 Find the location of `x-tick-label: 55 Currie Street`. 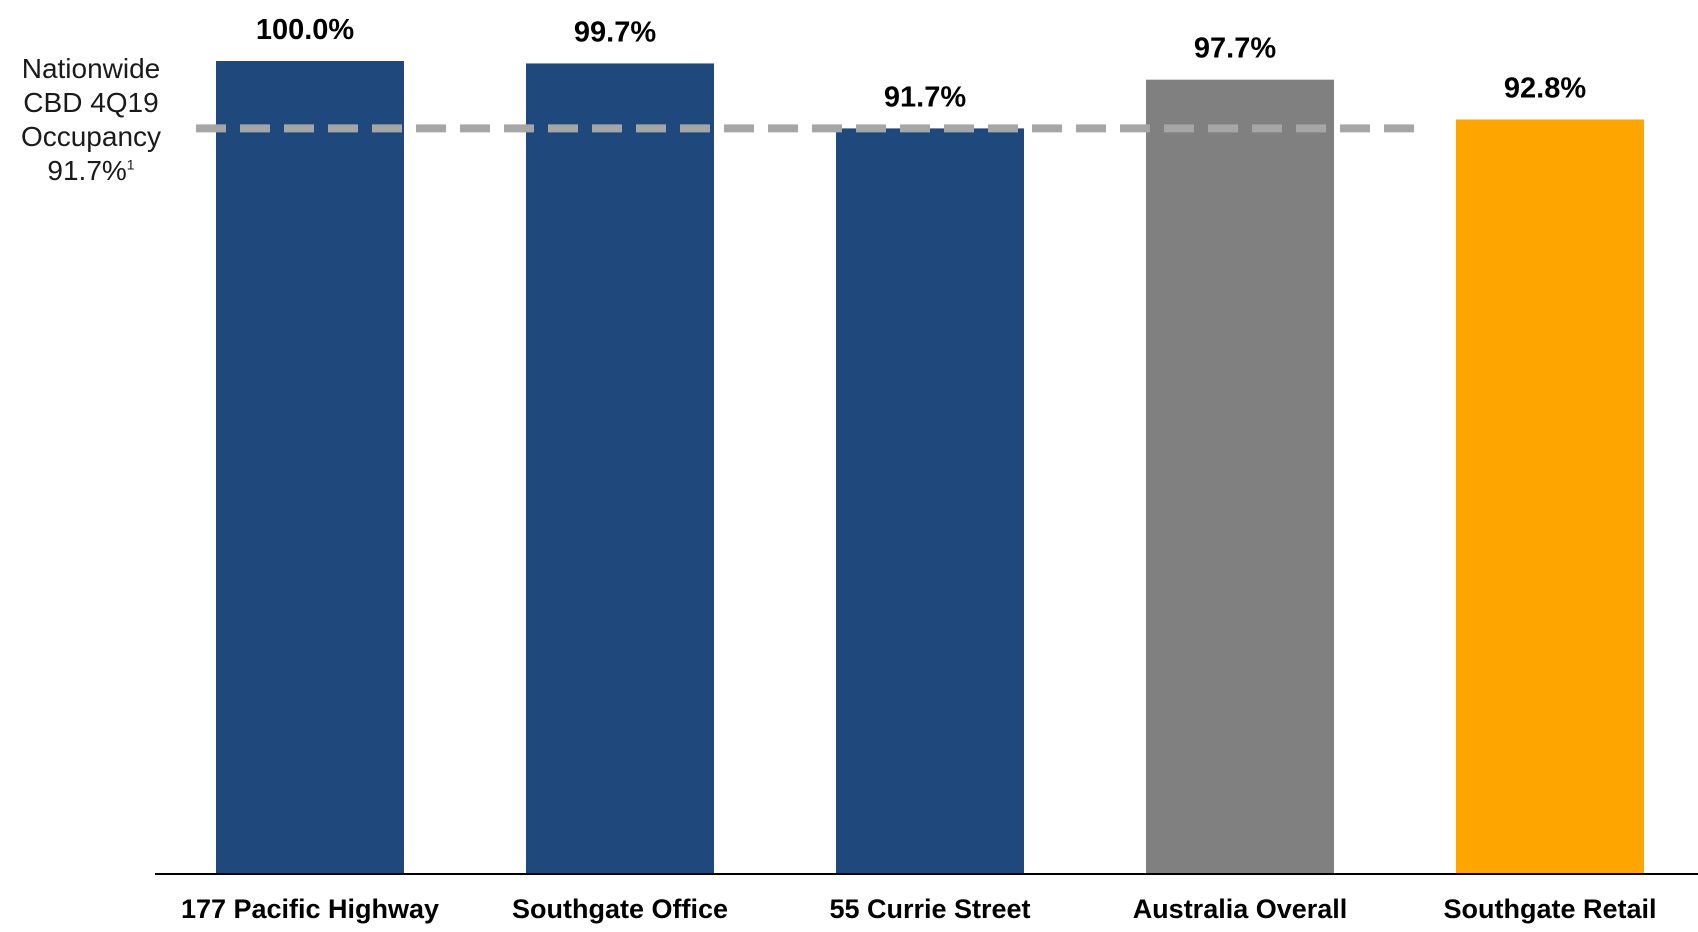

x-tick-label: 55 Currie Street is located at coordinates (929, 909).